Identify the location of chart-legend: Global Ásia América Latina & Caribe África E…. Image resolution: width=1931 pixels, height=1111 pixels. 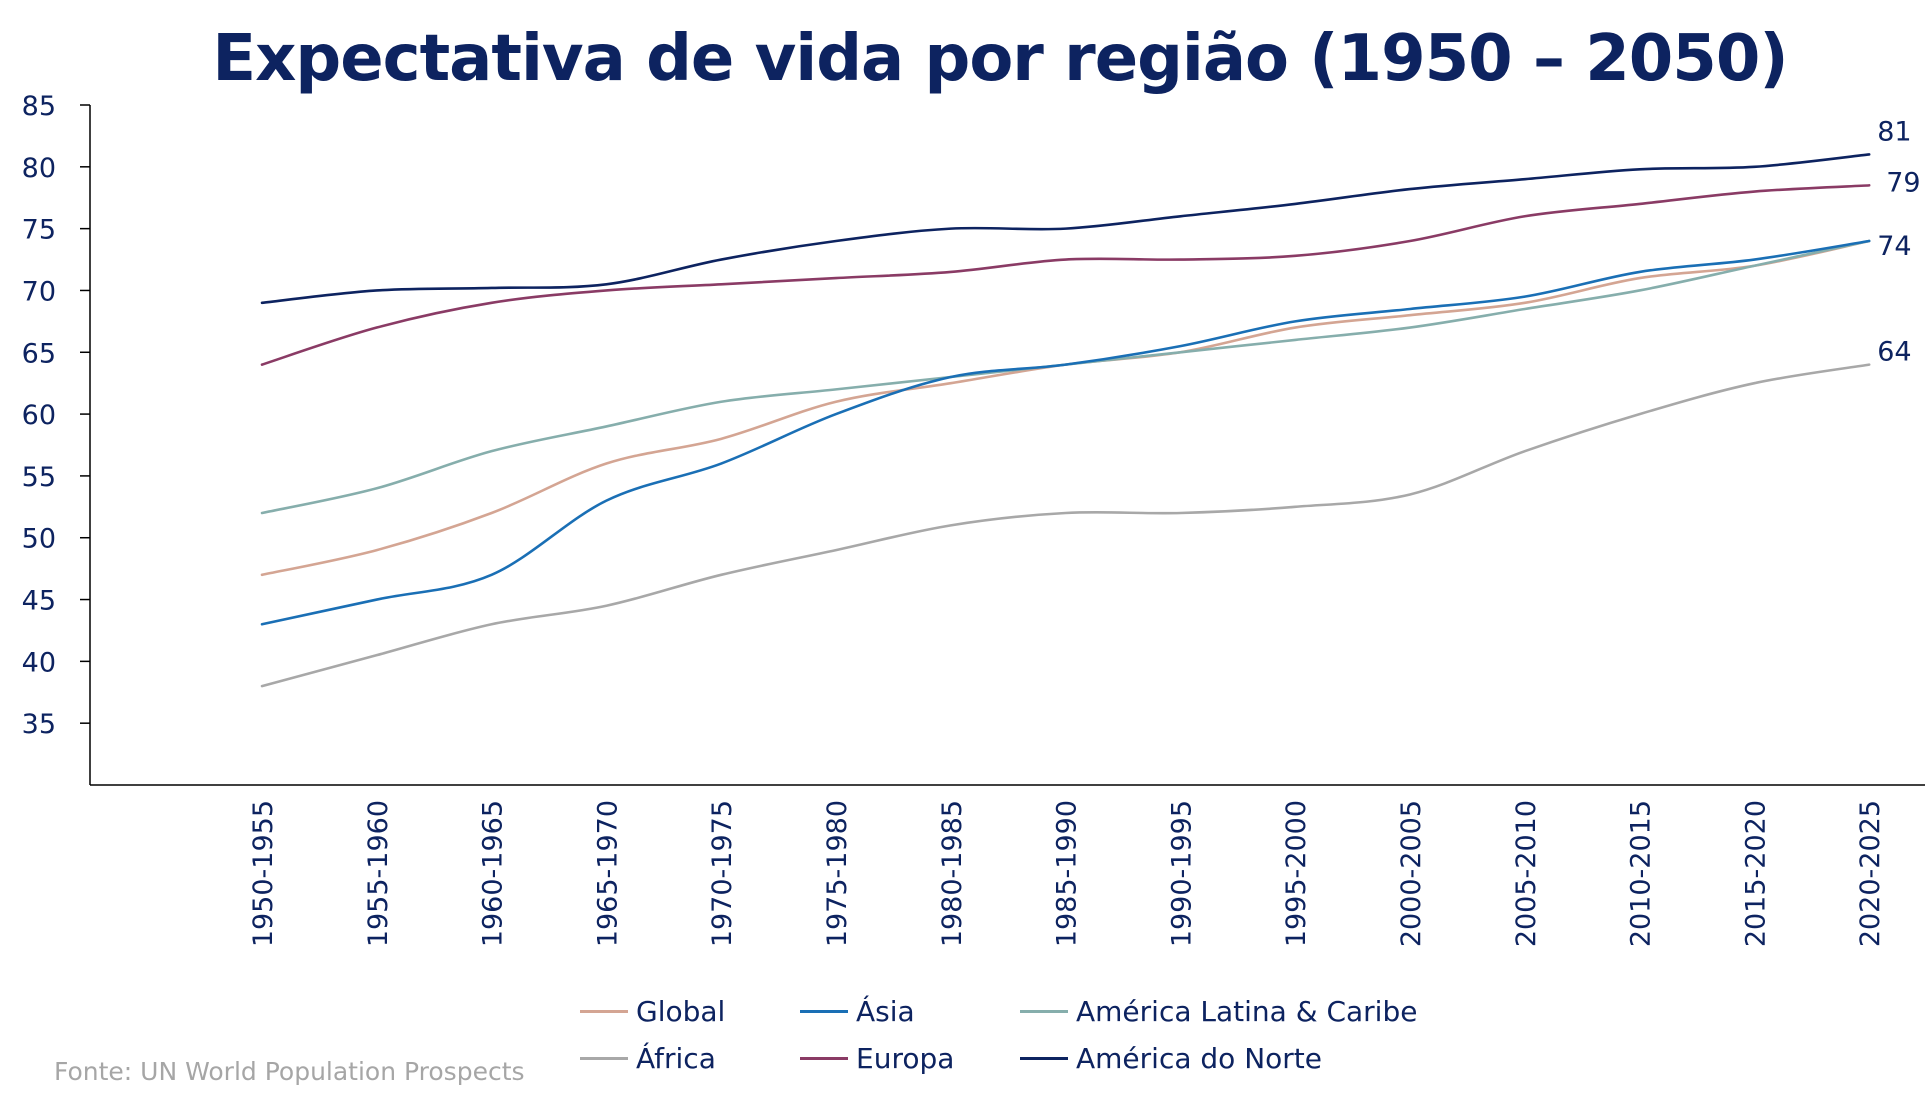
(965, 1042).